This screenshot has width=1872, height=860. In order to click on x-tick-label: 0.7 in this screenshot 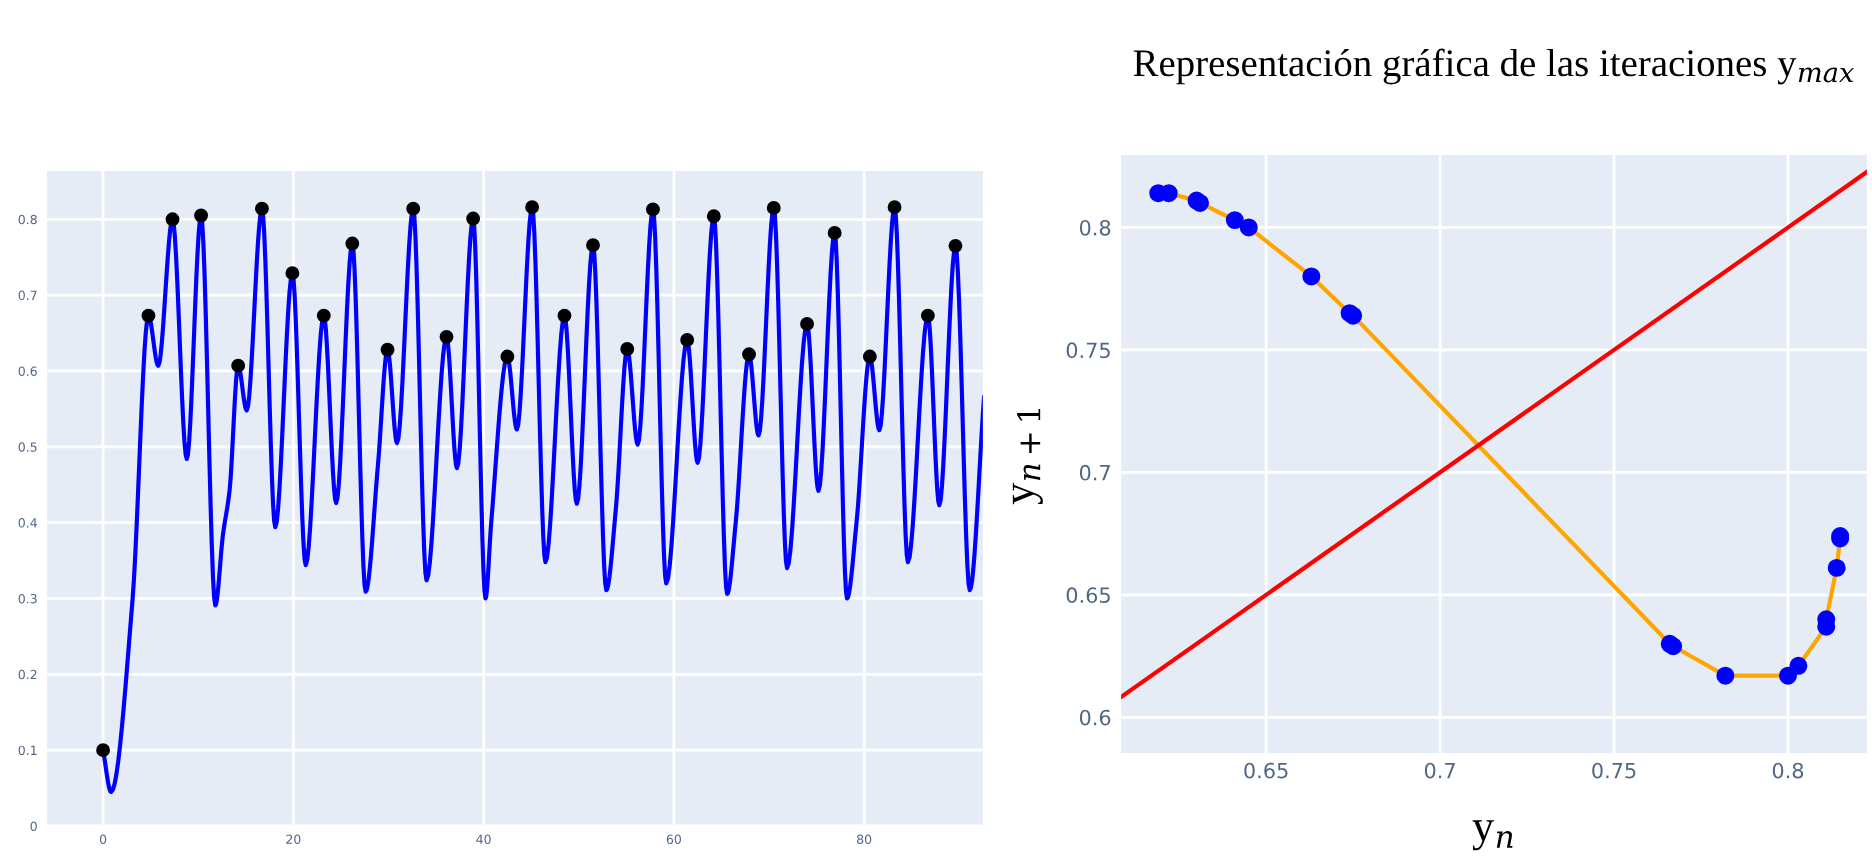, I will do `click(1439, 770)`.